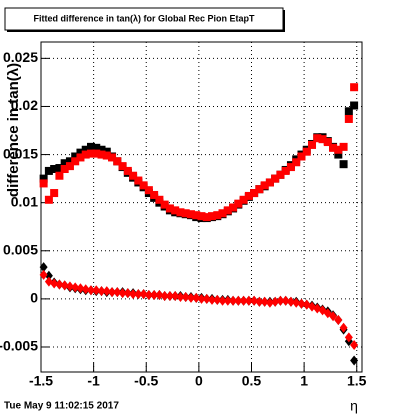  I want to click on x-tick-label: -0.5, so click(146, 381).